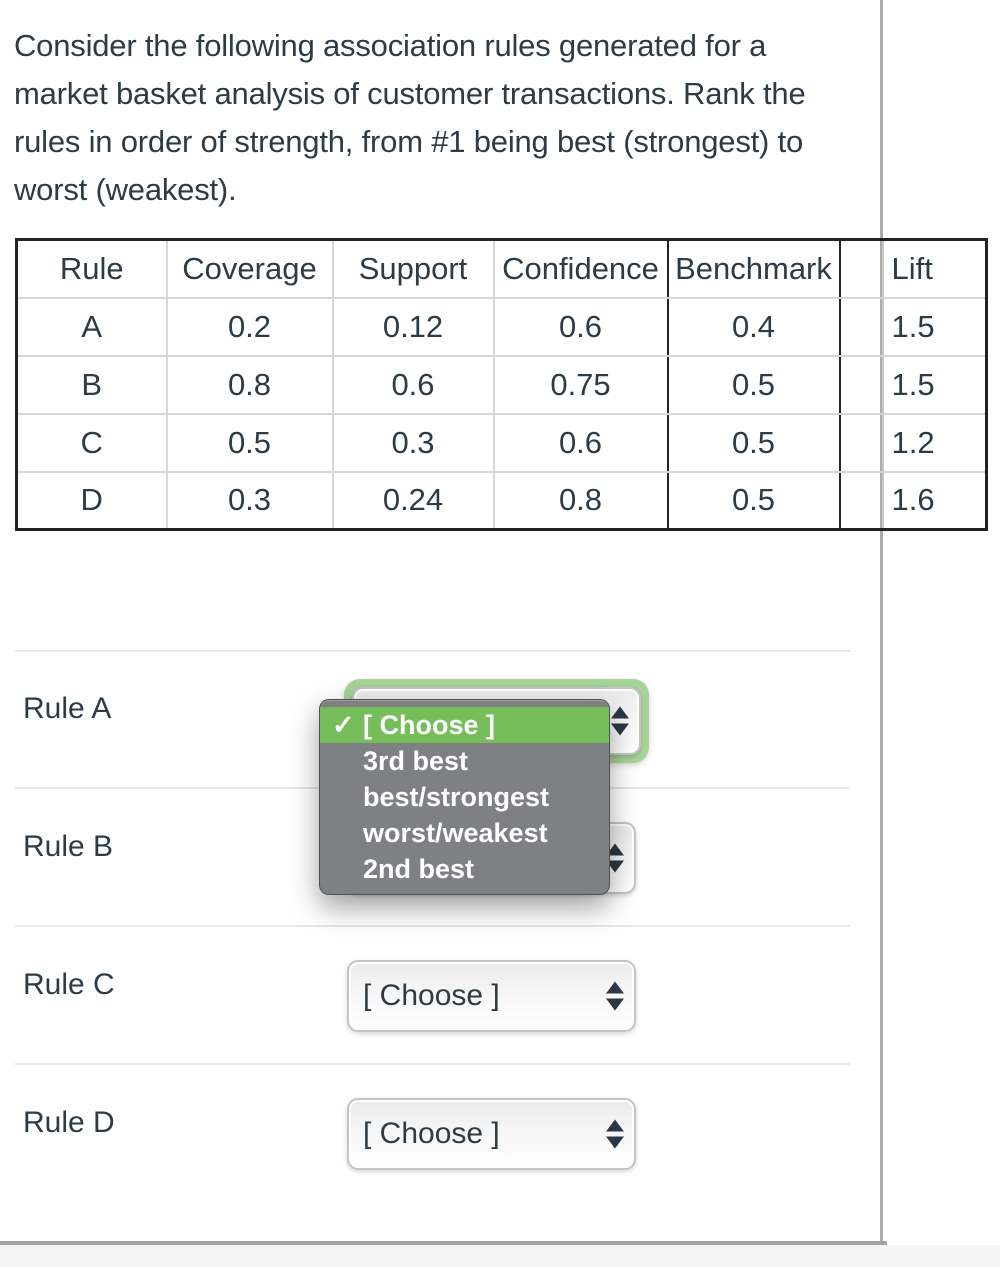 The image size is (1000, 1267). Describe the element at coordinates (431, 995) in the screenshot. I see `rule-c-select-value: [ Choose ]` at that location.